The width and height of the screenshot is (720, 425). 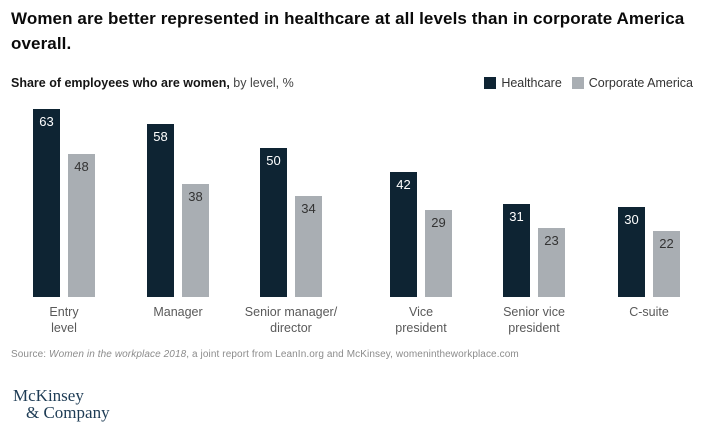 What do you see at coordinates (195, 196) in the screenshot?
I see `bar-value-label: 38` at bounding box center [195, 196].